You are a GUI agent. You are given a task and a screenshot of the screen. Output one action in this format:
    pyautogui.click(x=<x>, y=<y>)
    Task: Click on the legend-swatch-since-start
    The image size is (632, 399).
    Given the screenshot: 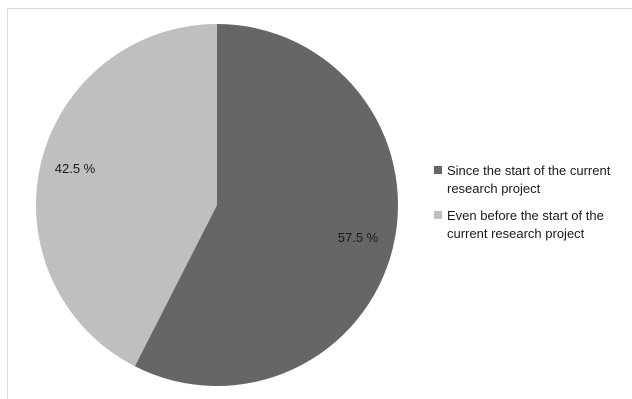 What is the action you would take?
    pyautogui.click(x=438, y=170)
    